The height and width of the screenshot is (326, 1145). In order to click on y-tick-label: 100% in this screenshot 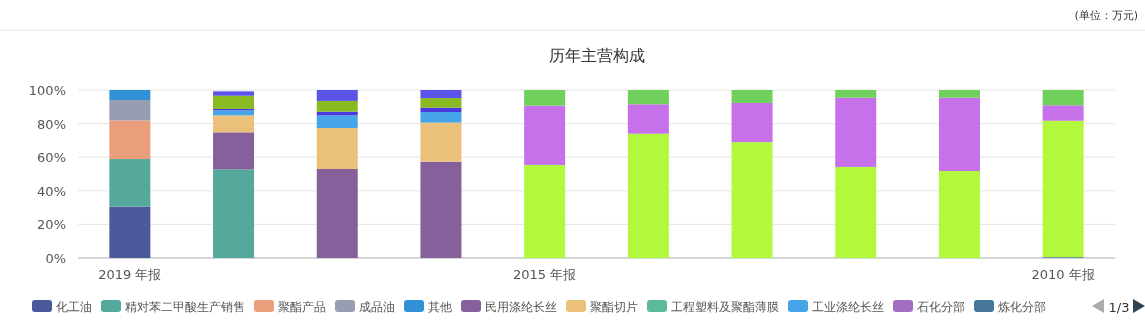, I will do `click(47, 90)`.